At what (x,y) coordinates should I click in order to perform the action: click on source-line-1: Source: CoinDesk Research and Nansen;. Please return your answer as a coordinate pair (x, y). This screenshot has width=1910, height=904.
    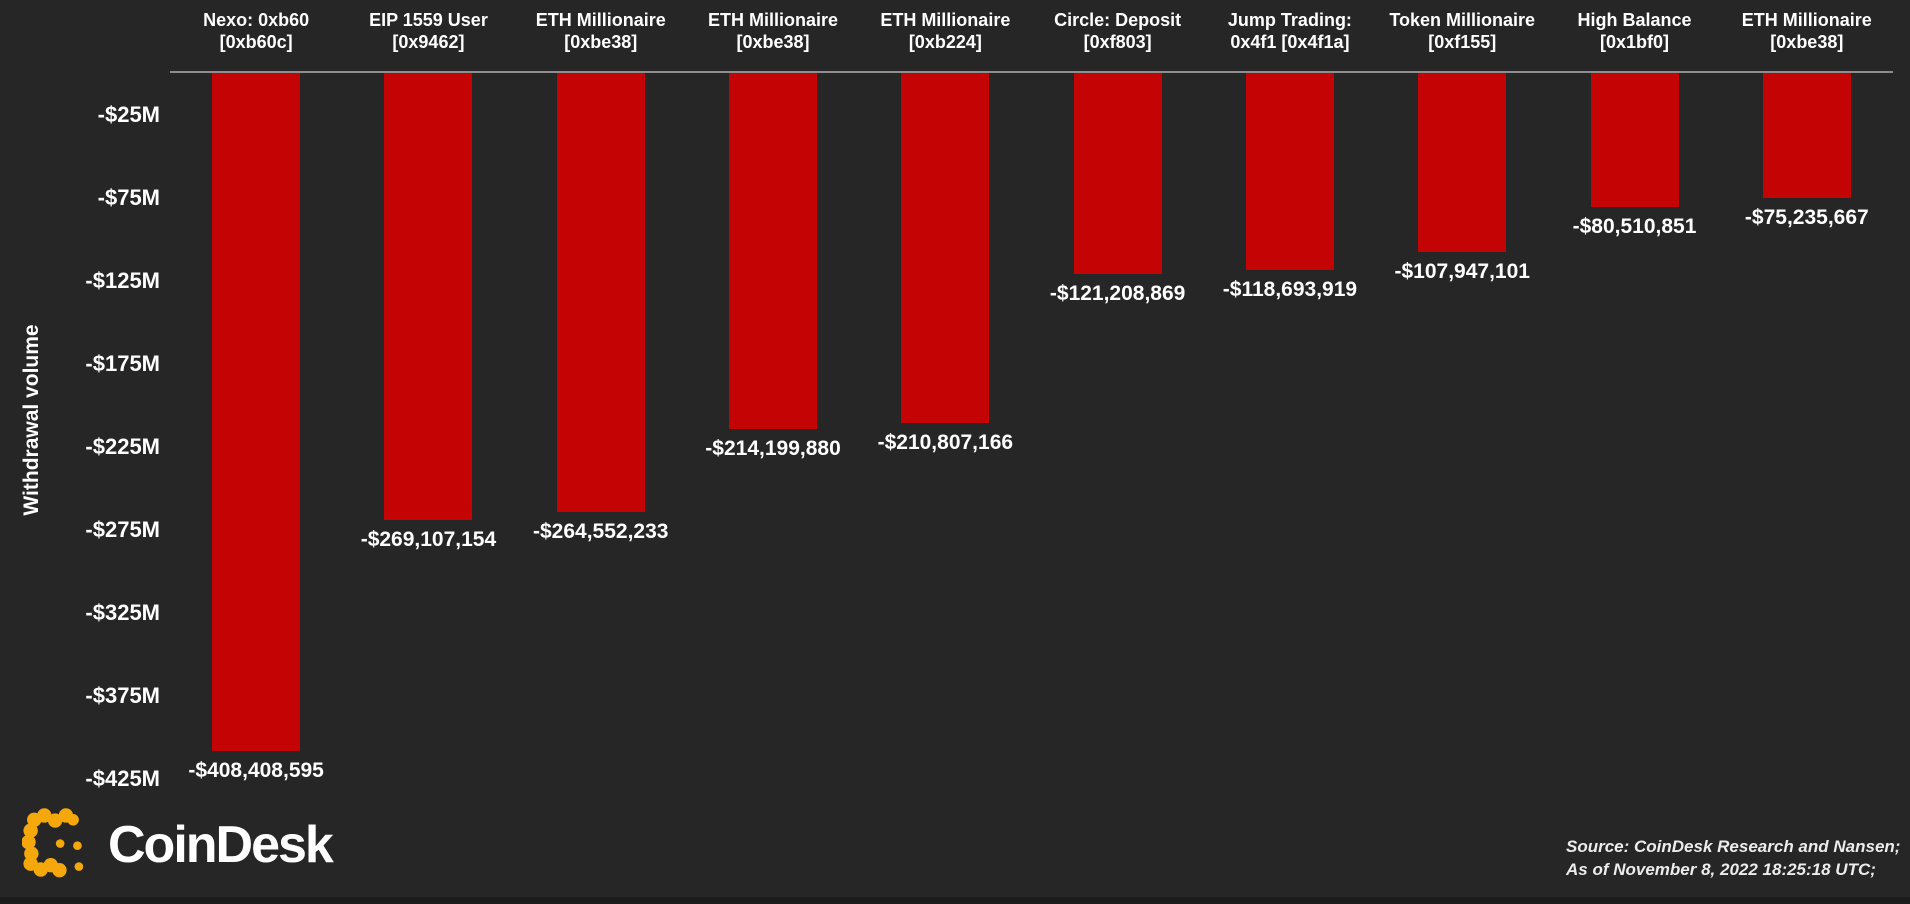
    Looking at the image, I should click on (1733, 846).